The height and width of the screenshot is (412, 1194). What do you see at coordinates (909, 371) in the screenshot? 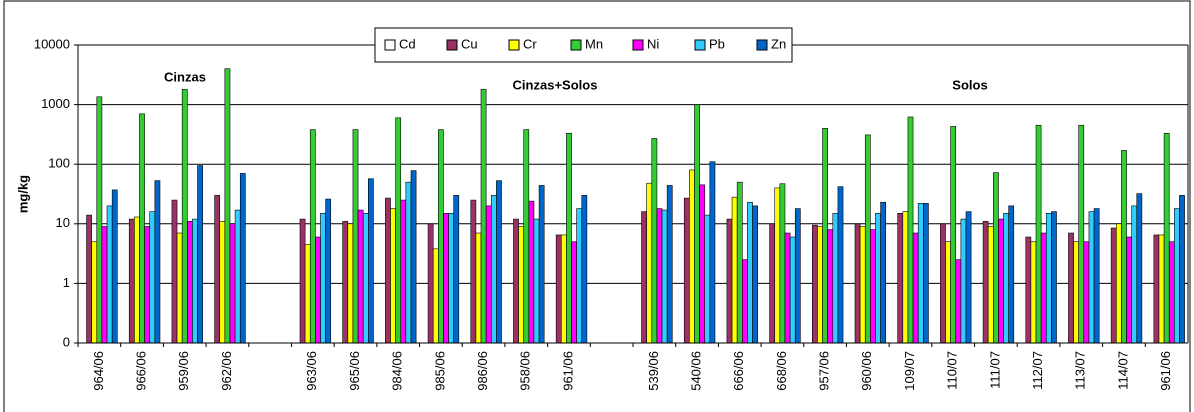
I see `x-tick-label: 109/07` at bounding box center [909, 371].